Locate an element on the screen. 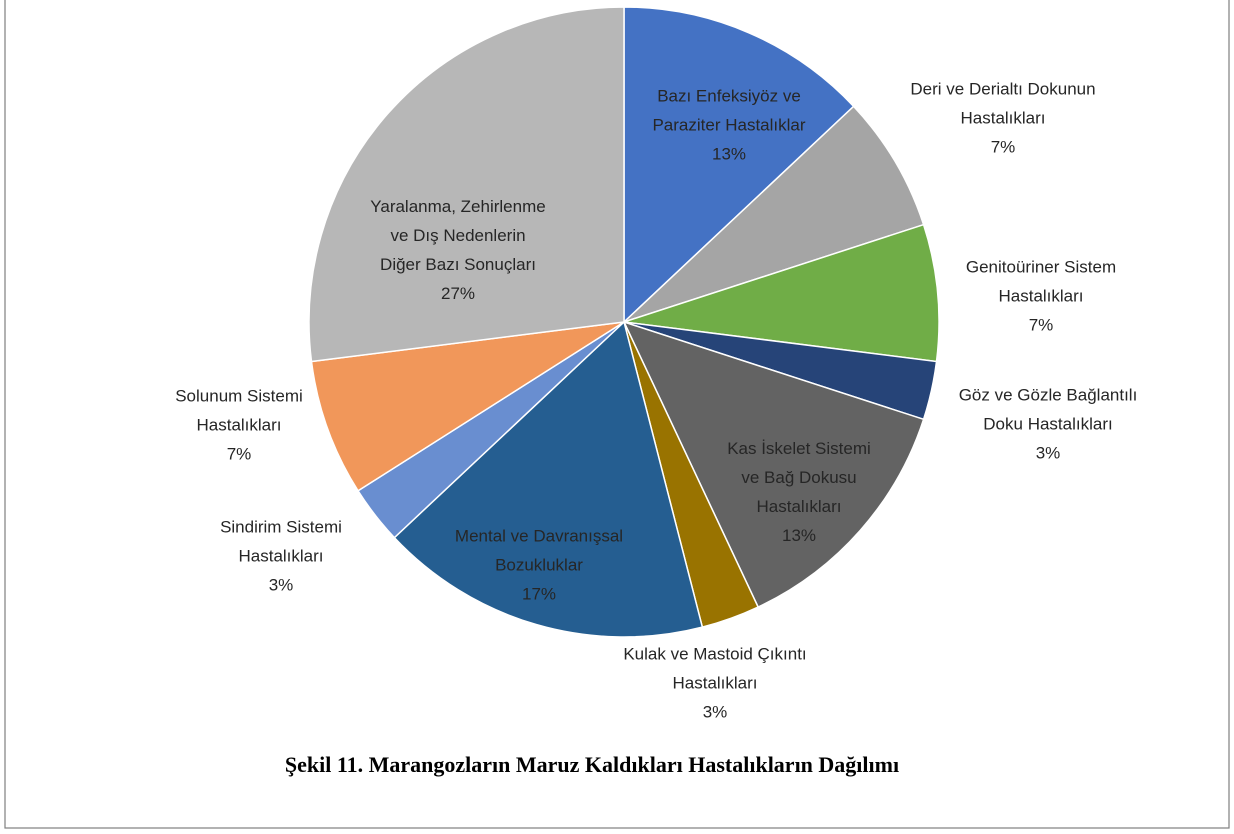  category-label: Kulak ve Mastoid Çıkıntı Hastalıkları is located at coordinates (715, 668).